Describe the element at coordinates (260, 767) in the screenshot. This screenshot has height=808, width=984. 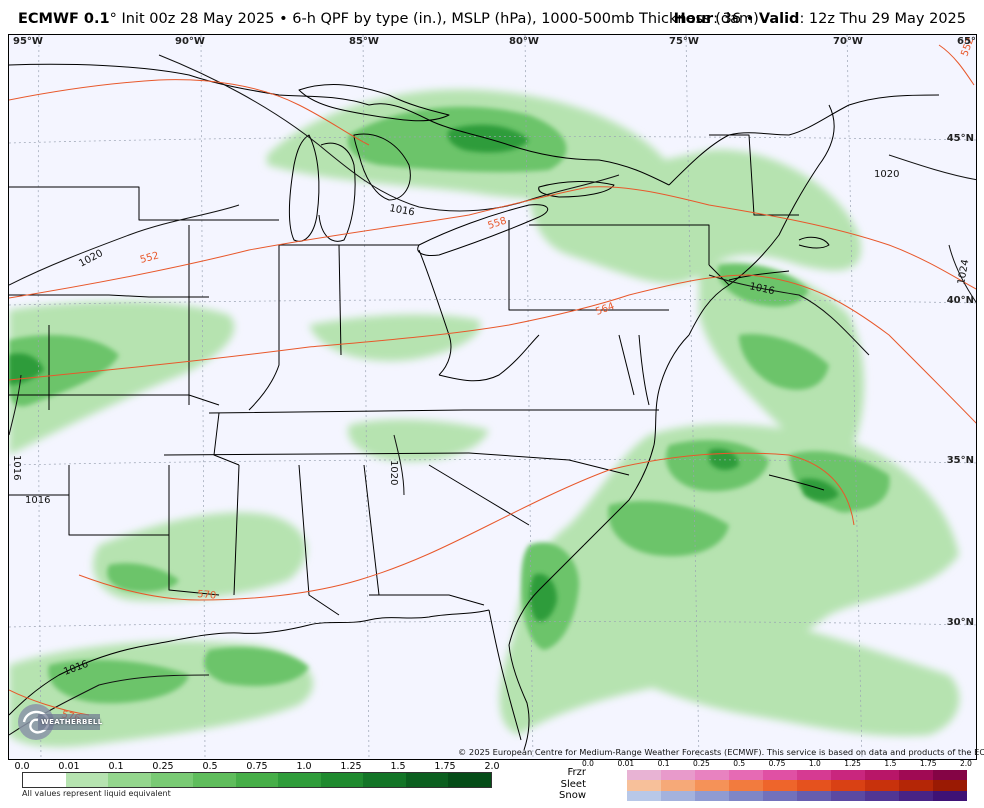
I see `rain-legend-ticks: 0.0 0.01 0.1 0.25 0.5 0.75 1.0 1.25 1.5 1.75 2.0` at that location.